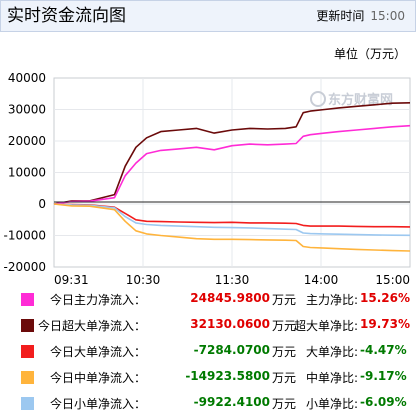 The image size is (416, 417). I want to click on legend-ratio-small: -6.09%, so click(383, 402).